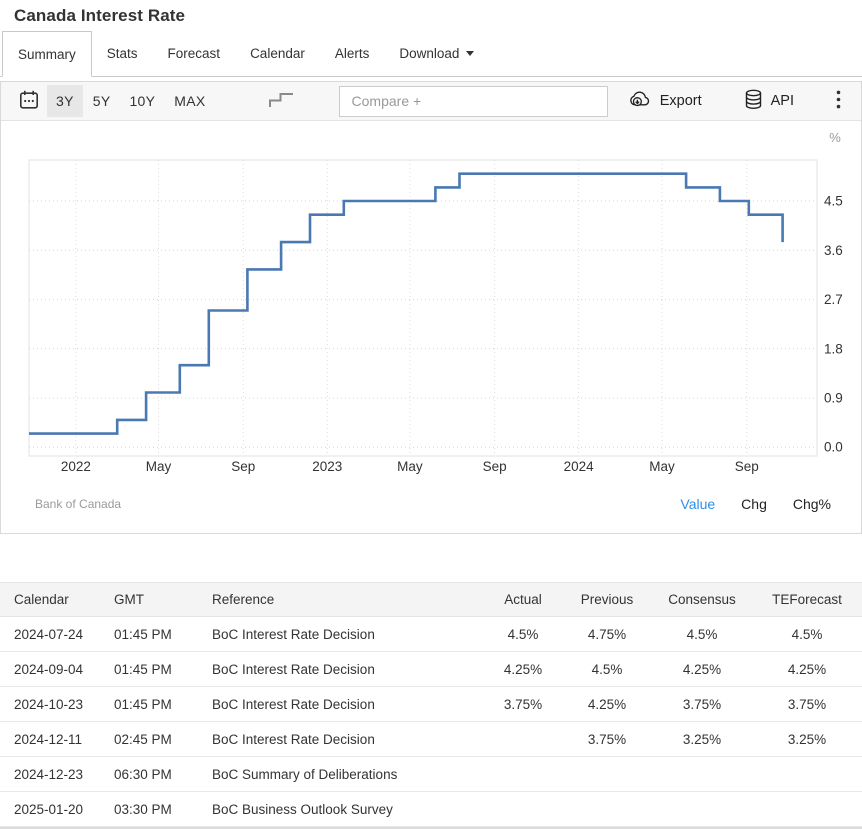  Describe the element at coordinates (833, 398) in the screenshot. I see `y-axis-label: 0.9` at that location.